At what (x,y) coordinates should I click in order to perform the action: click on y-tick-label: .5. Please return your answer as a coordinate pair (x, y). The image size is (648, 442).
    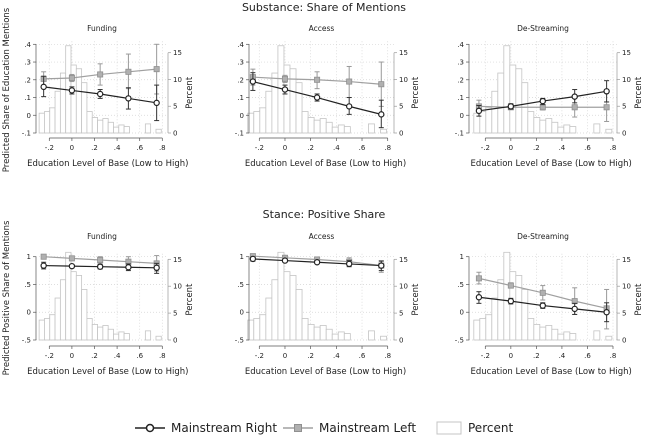
    Looking at the image, I should click on (27, 285).